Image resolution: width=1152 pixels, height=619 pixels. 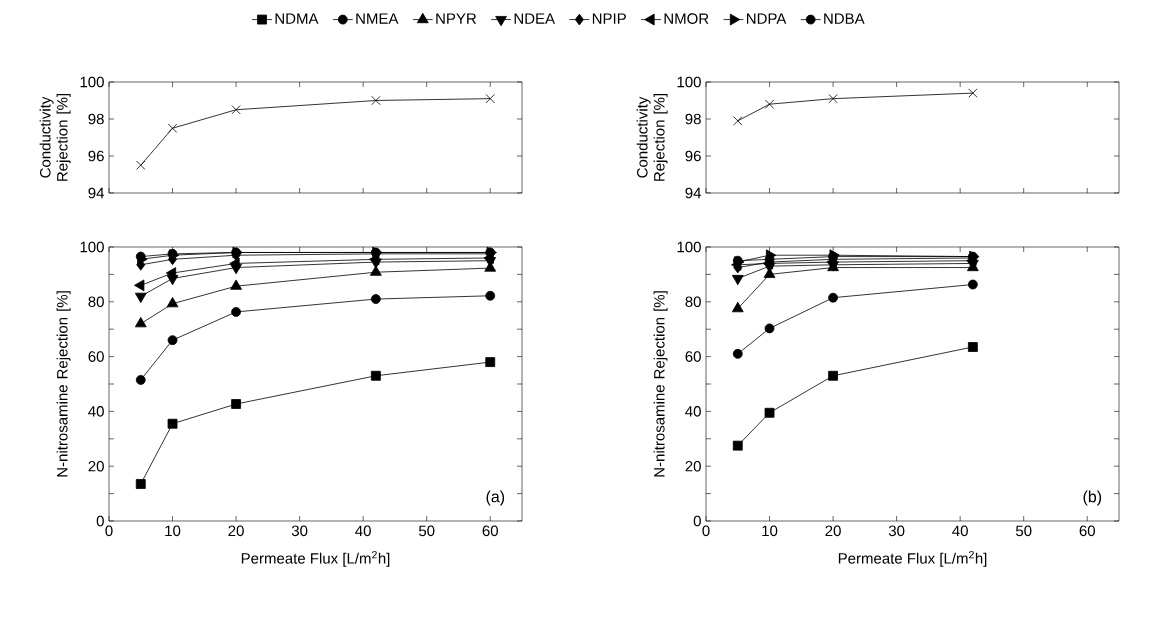 What do you see at coordinates (767, 18) in the screenshot?
I see `legend-label: NDPA` at bounding box center [767, 18].